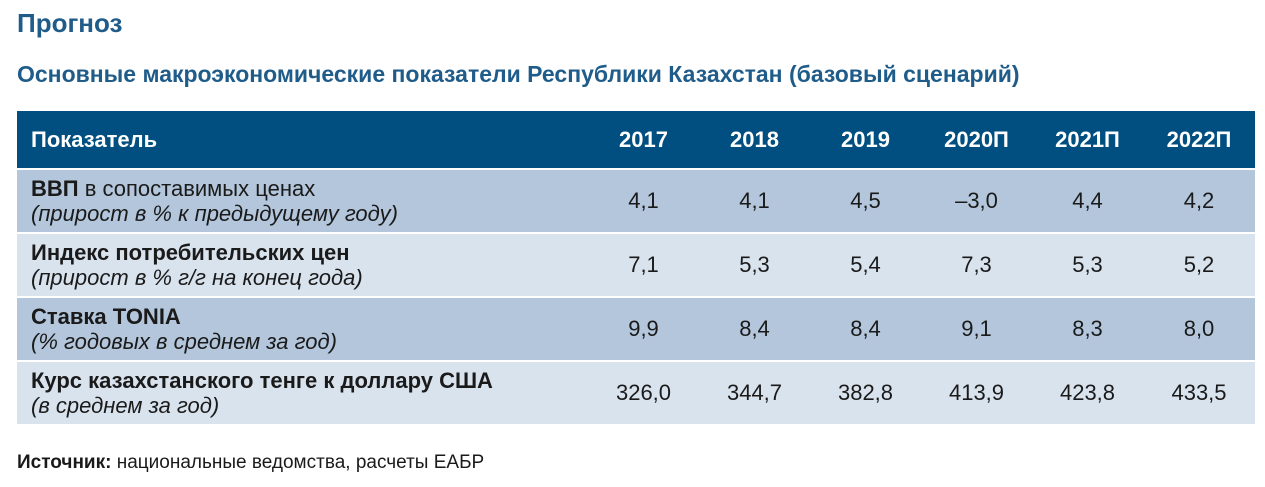  I want to click on value-cell: 7,1, so click(643, 265).